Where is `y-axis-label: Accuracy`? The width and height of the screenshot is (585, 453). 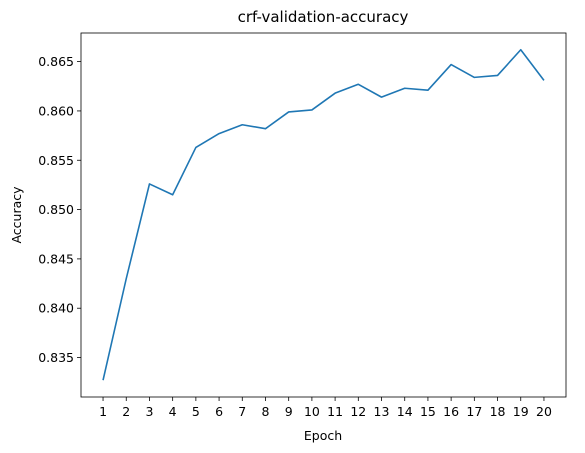
y-axis-label: Accuracy is located at coordinates (16, 215).